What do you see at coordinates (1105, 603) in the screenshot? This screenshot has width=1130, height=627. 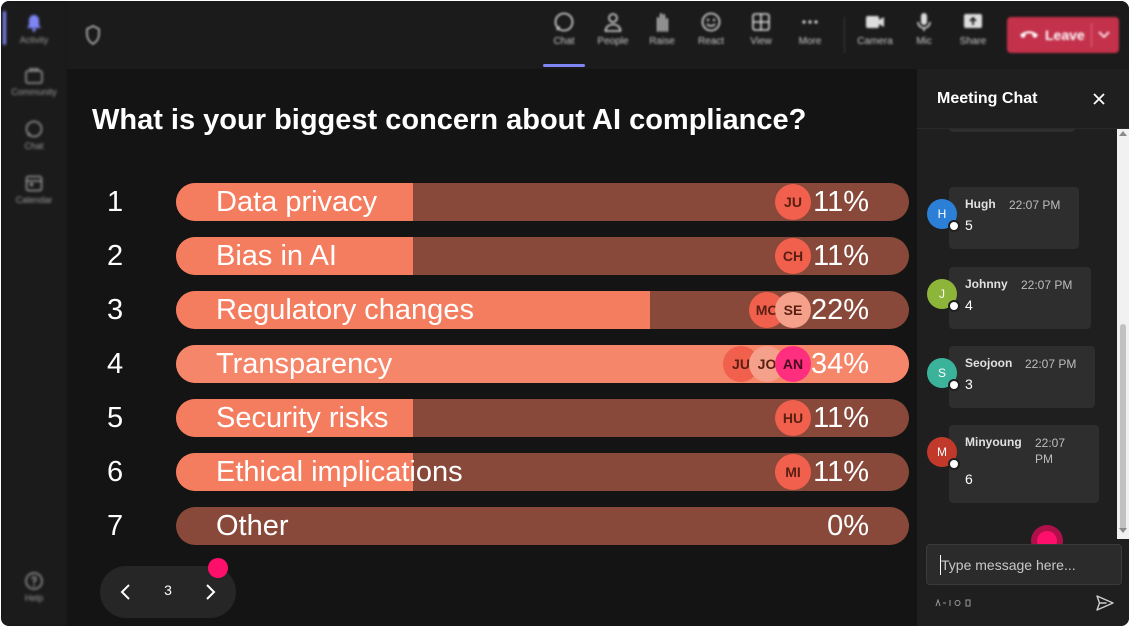 I see `send-icon` at bounding box center [1105, 603].